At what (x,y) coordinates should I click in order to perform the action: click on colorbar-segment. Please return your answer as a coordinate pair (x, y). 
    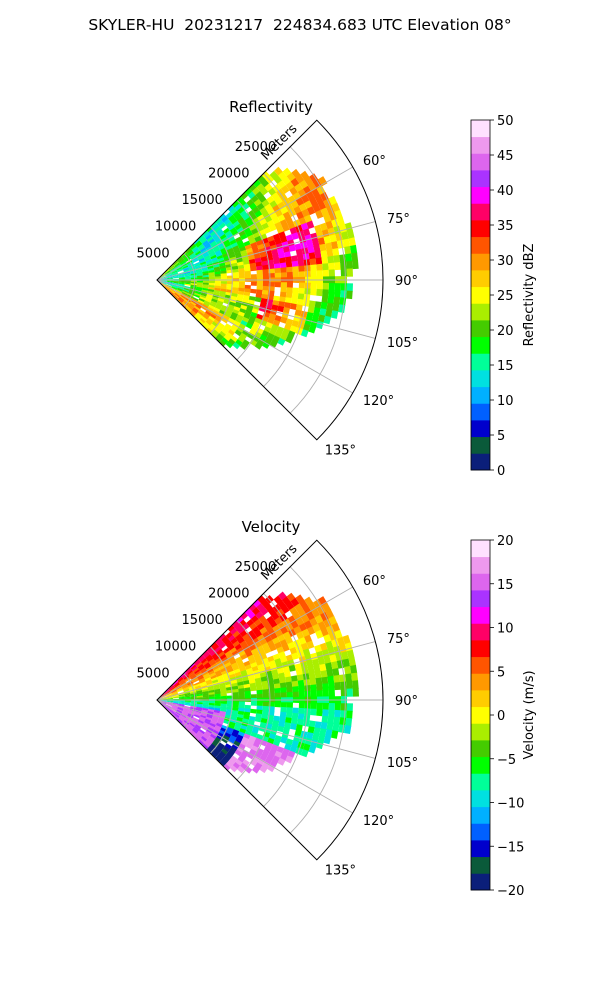
    Looking at the image, I should click on (480, 849).